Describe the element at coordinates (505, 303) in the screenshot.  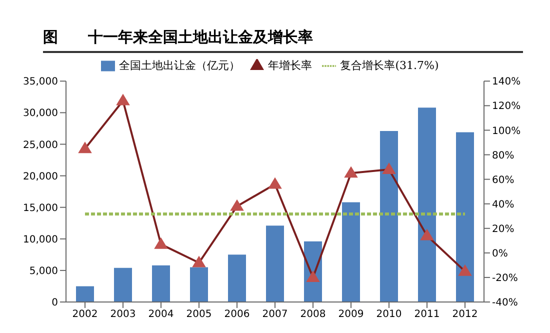
I see `y2-tick-label: -40%` at that location.